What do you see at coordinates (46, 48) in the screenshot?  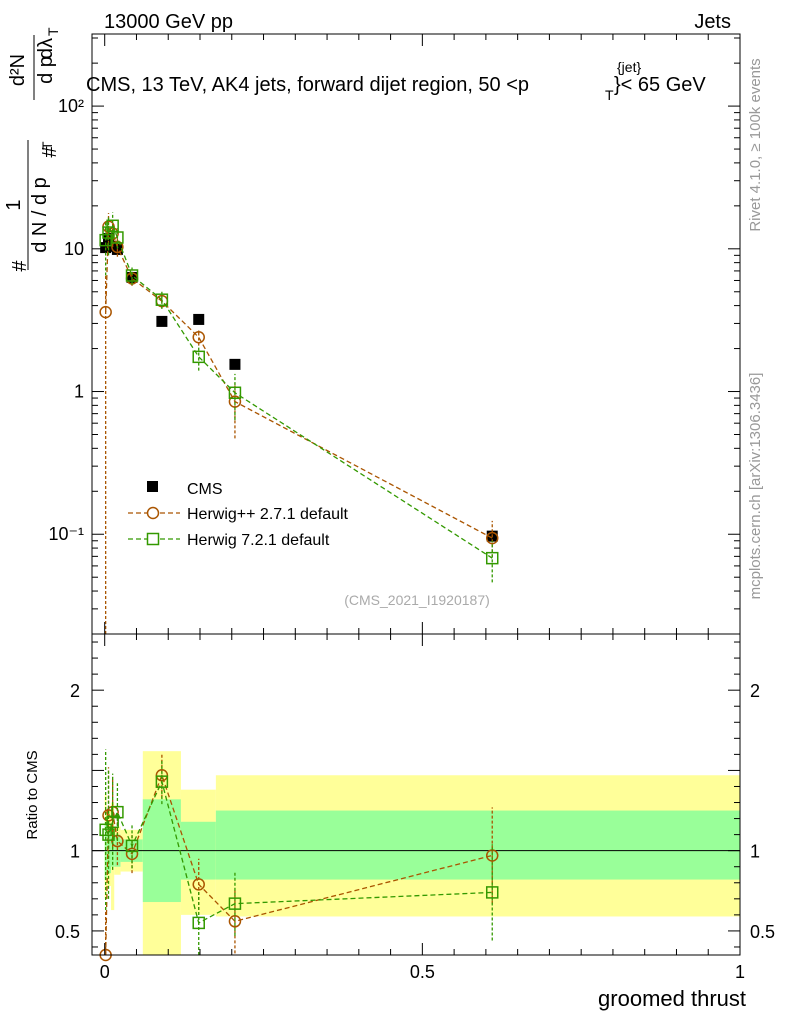 I see `ylabel-dlambda: dλ` at bounding box center [46, 48].